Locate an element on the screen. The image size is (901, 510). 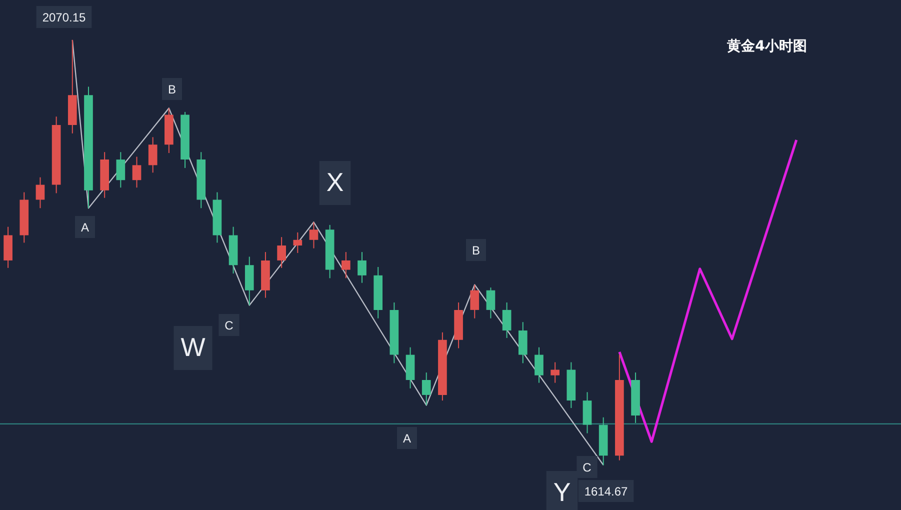
chart-title: 黄金4小时图 is located at coordinates (766, 46).